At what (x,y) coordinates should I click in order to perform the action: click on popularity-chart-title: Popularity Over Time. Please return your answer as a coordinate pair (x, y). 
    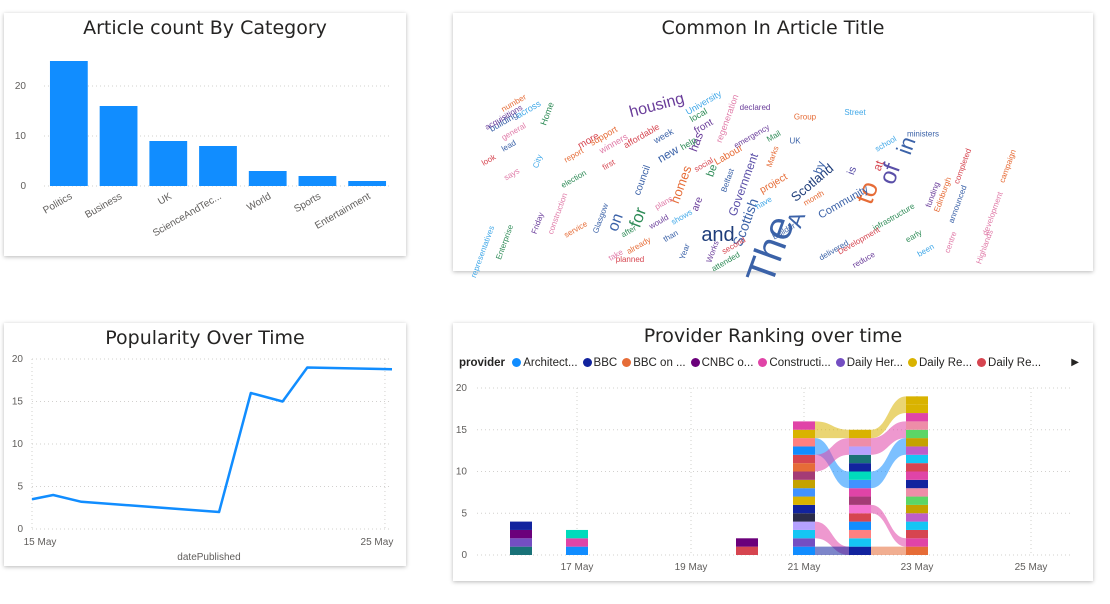
    Looking at the image, I should click on (205, 338).